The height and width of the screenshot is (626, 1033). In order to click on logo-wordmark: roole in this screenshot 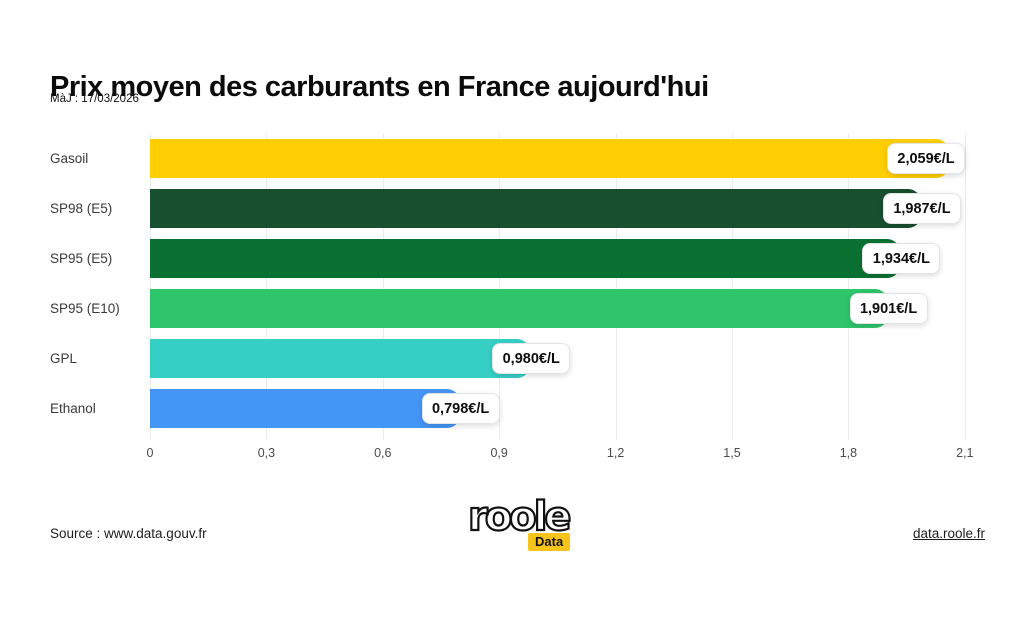, I will do `click(520, 517)`.